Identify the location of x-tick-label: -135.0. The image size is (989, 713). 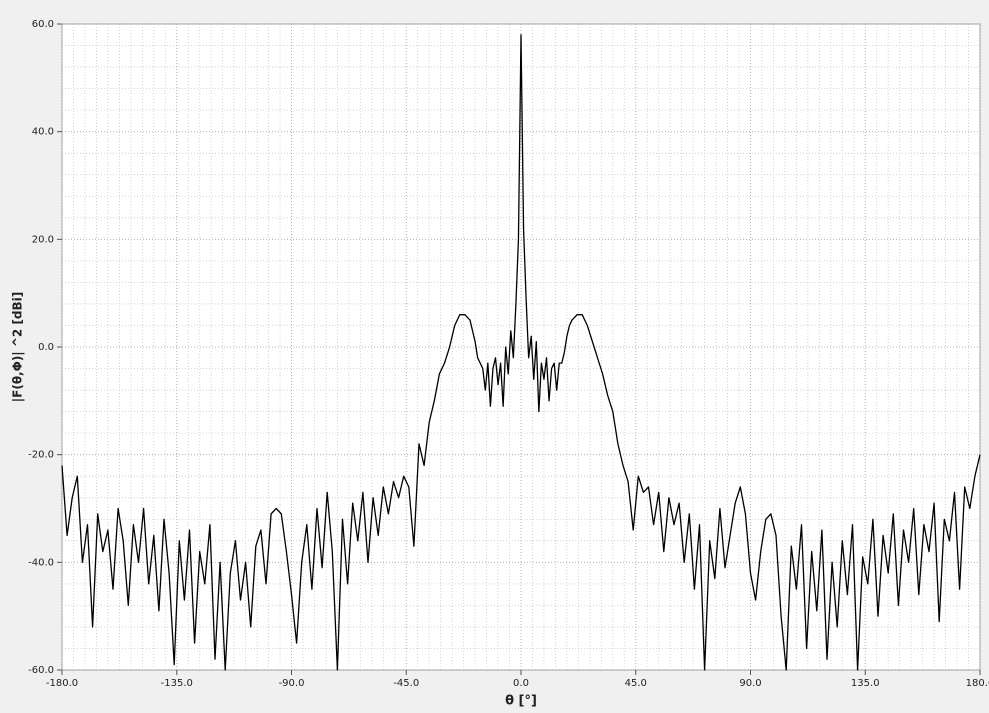
(177, 683).